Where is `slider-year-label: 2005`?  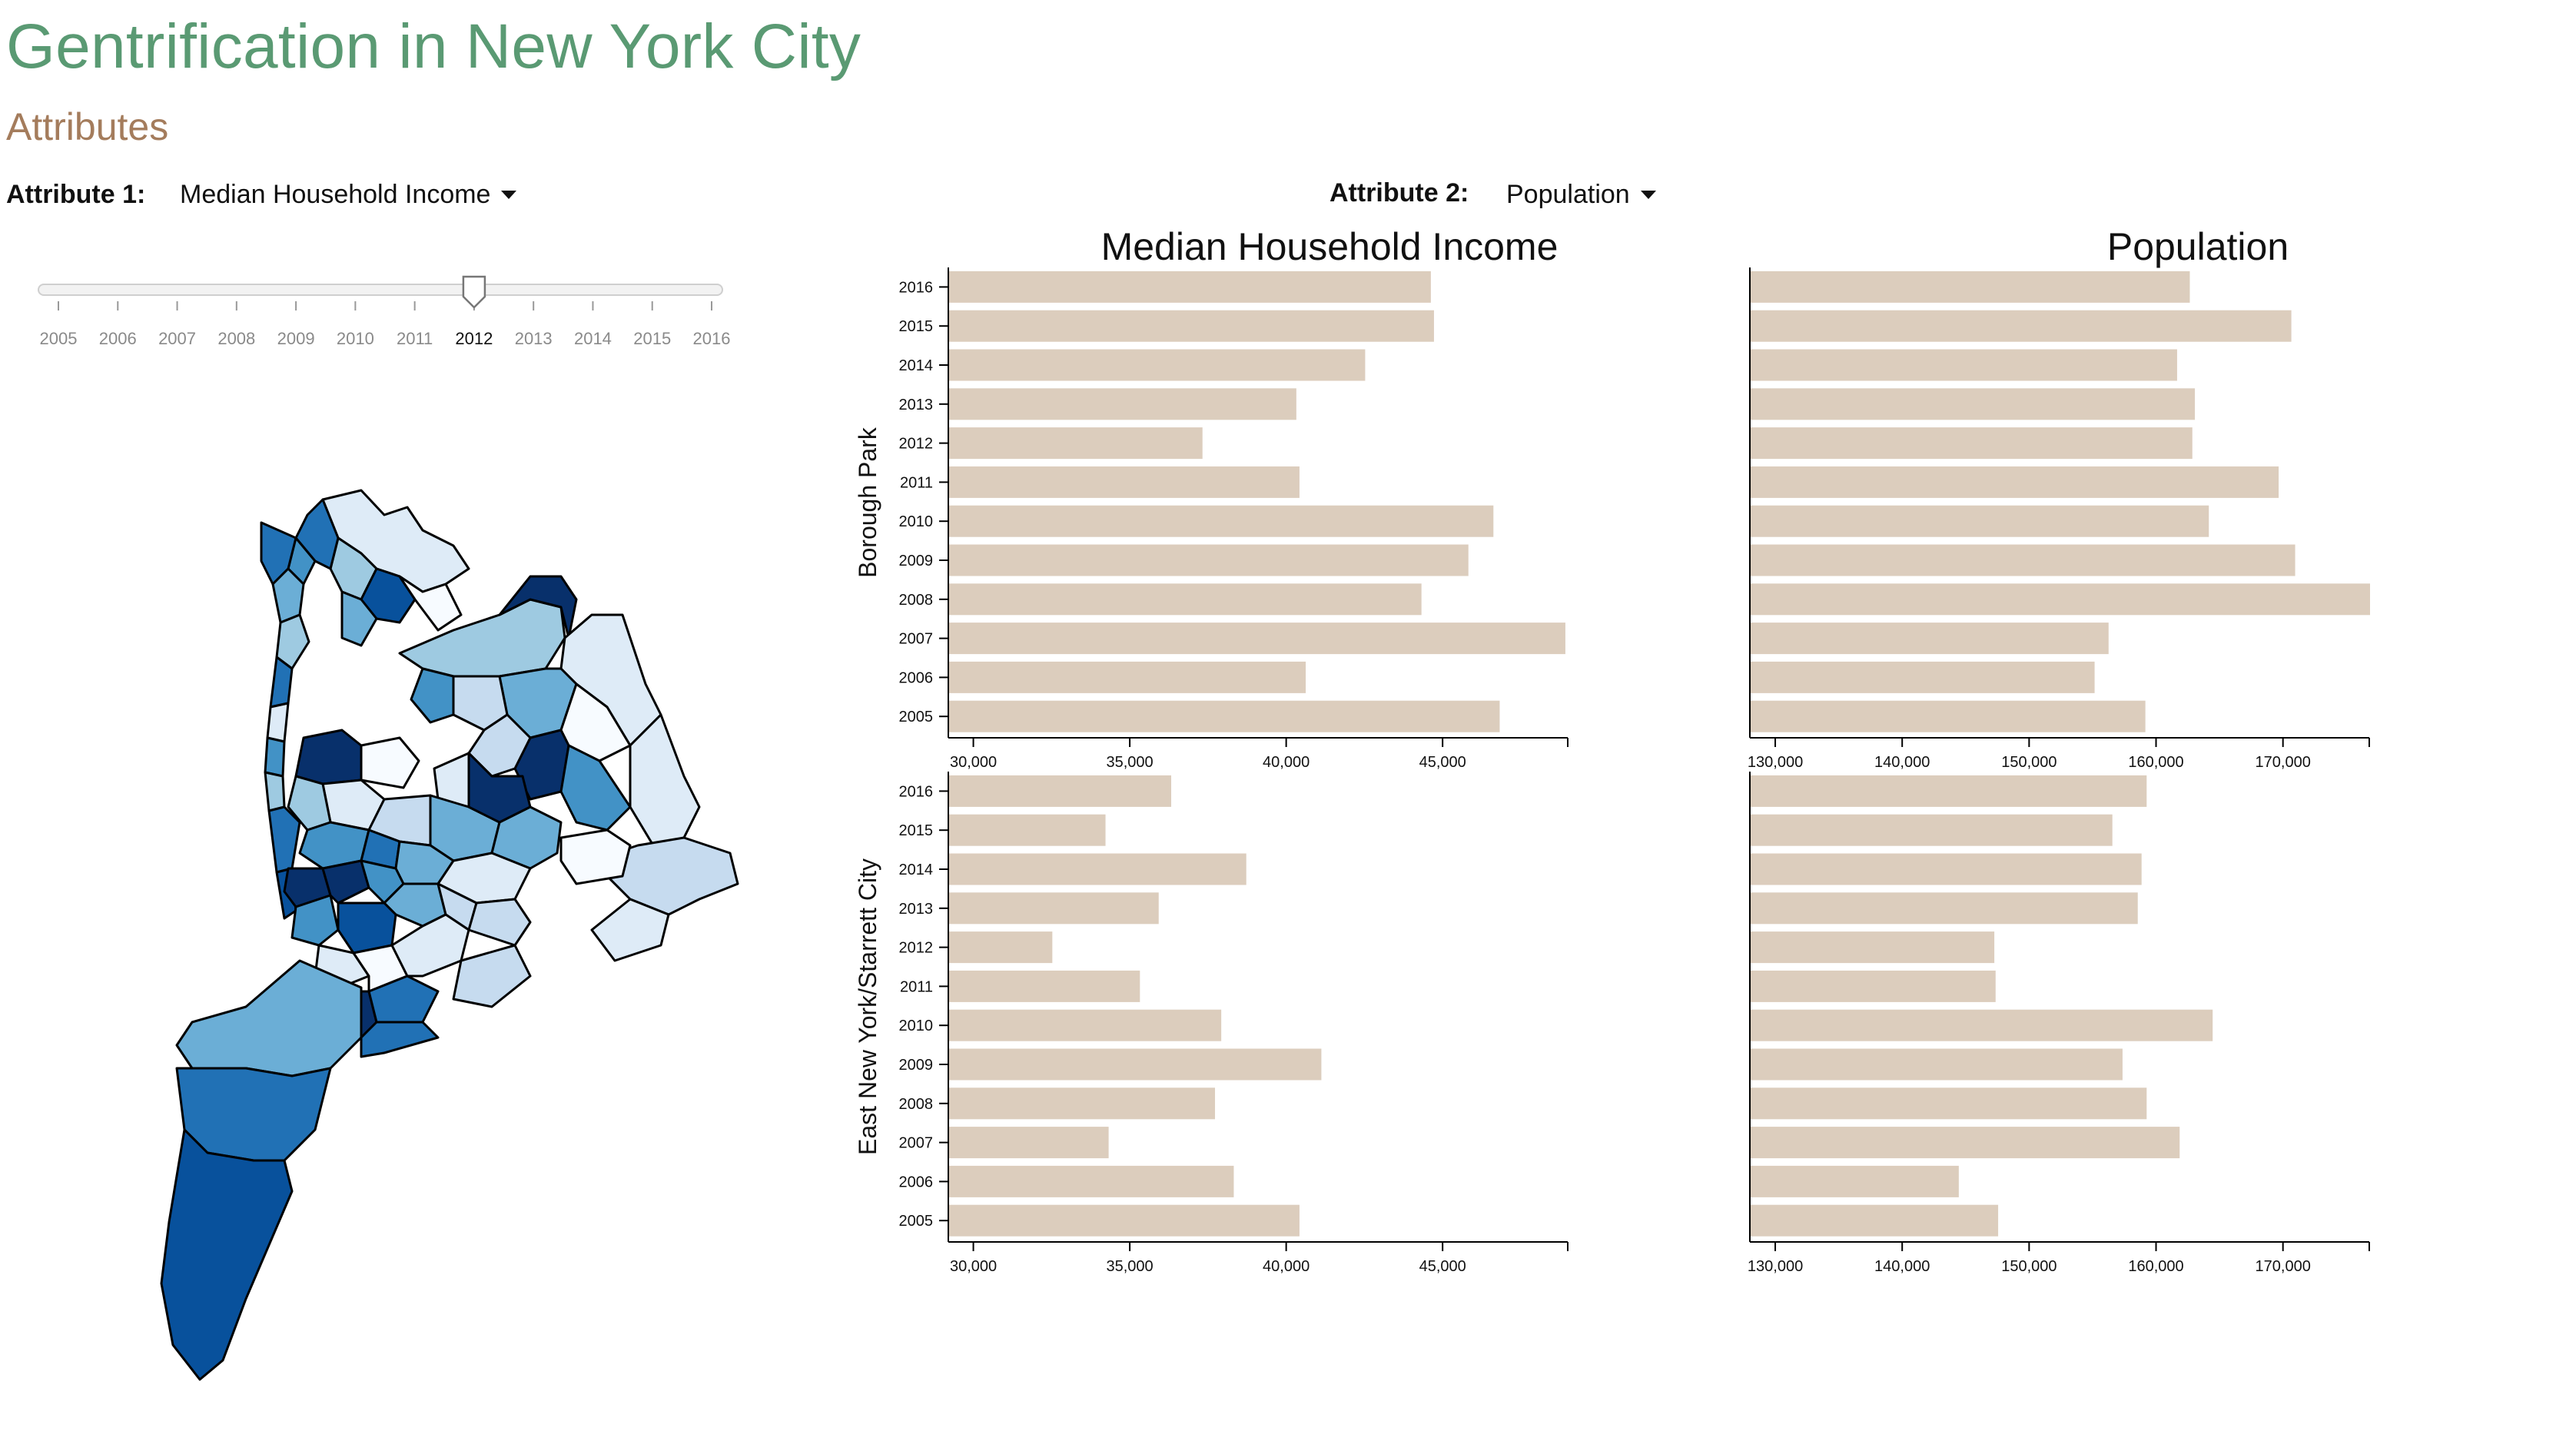
slider-year-label: 2005 is located at coordinates (59, 338).